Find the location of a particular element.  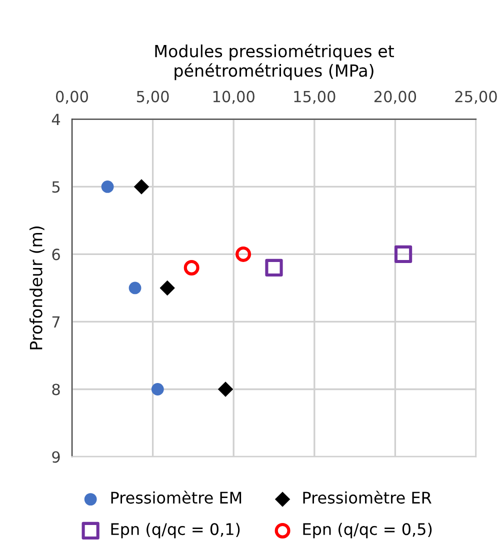

x-tick-label: 10,00 is located at coordinates (233, 97).